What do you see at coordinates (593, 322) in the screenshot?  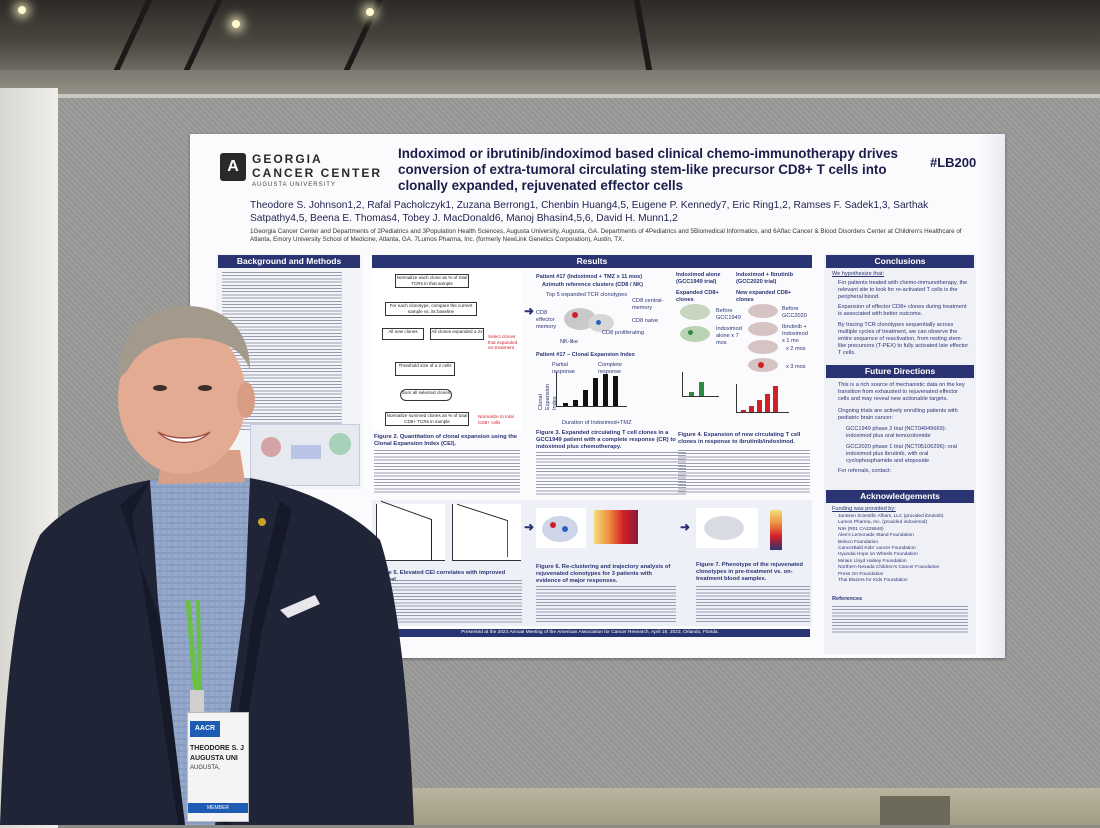 I see `fig3-umap-plot` at bounding box center [593, 322].